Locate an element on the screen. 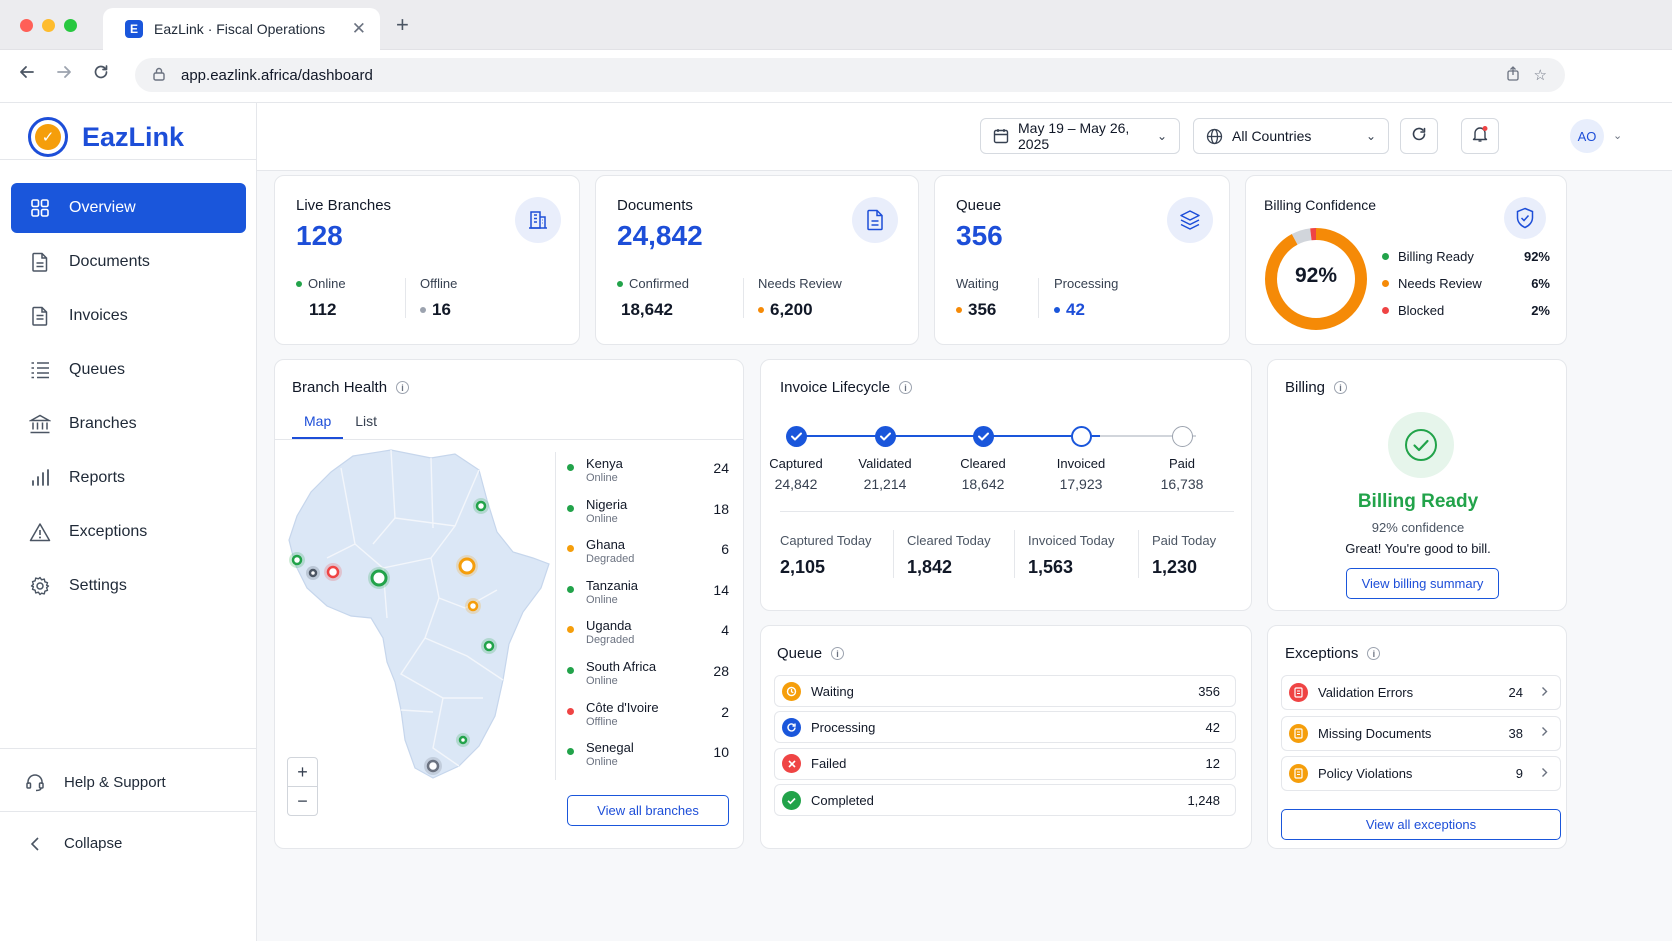  panel-title: Branch Health i is located at coordinates (351, 387).